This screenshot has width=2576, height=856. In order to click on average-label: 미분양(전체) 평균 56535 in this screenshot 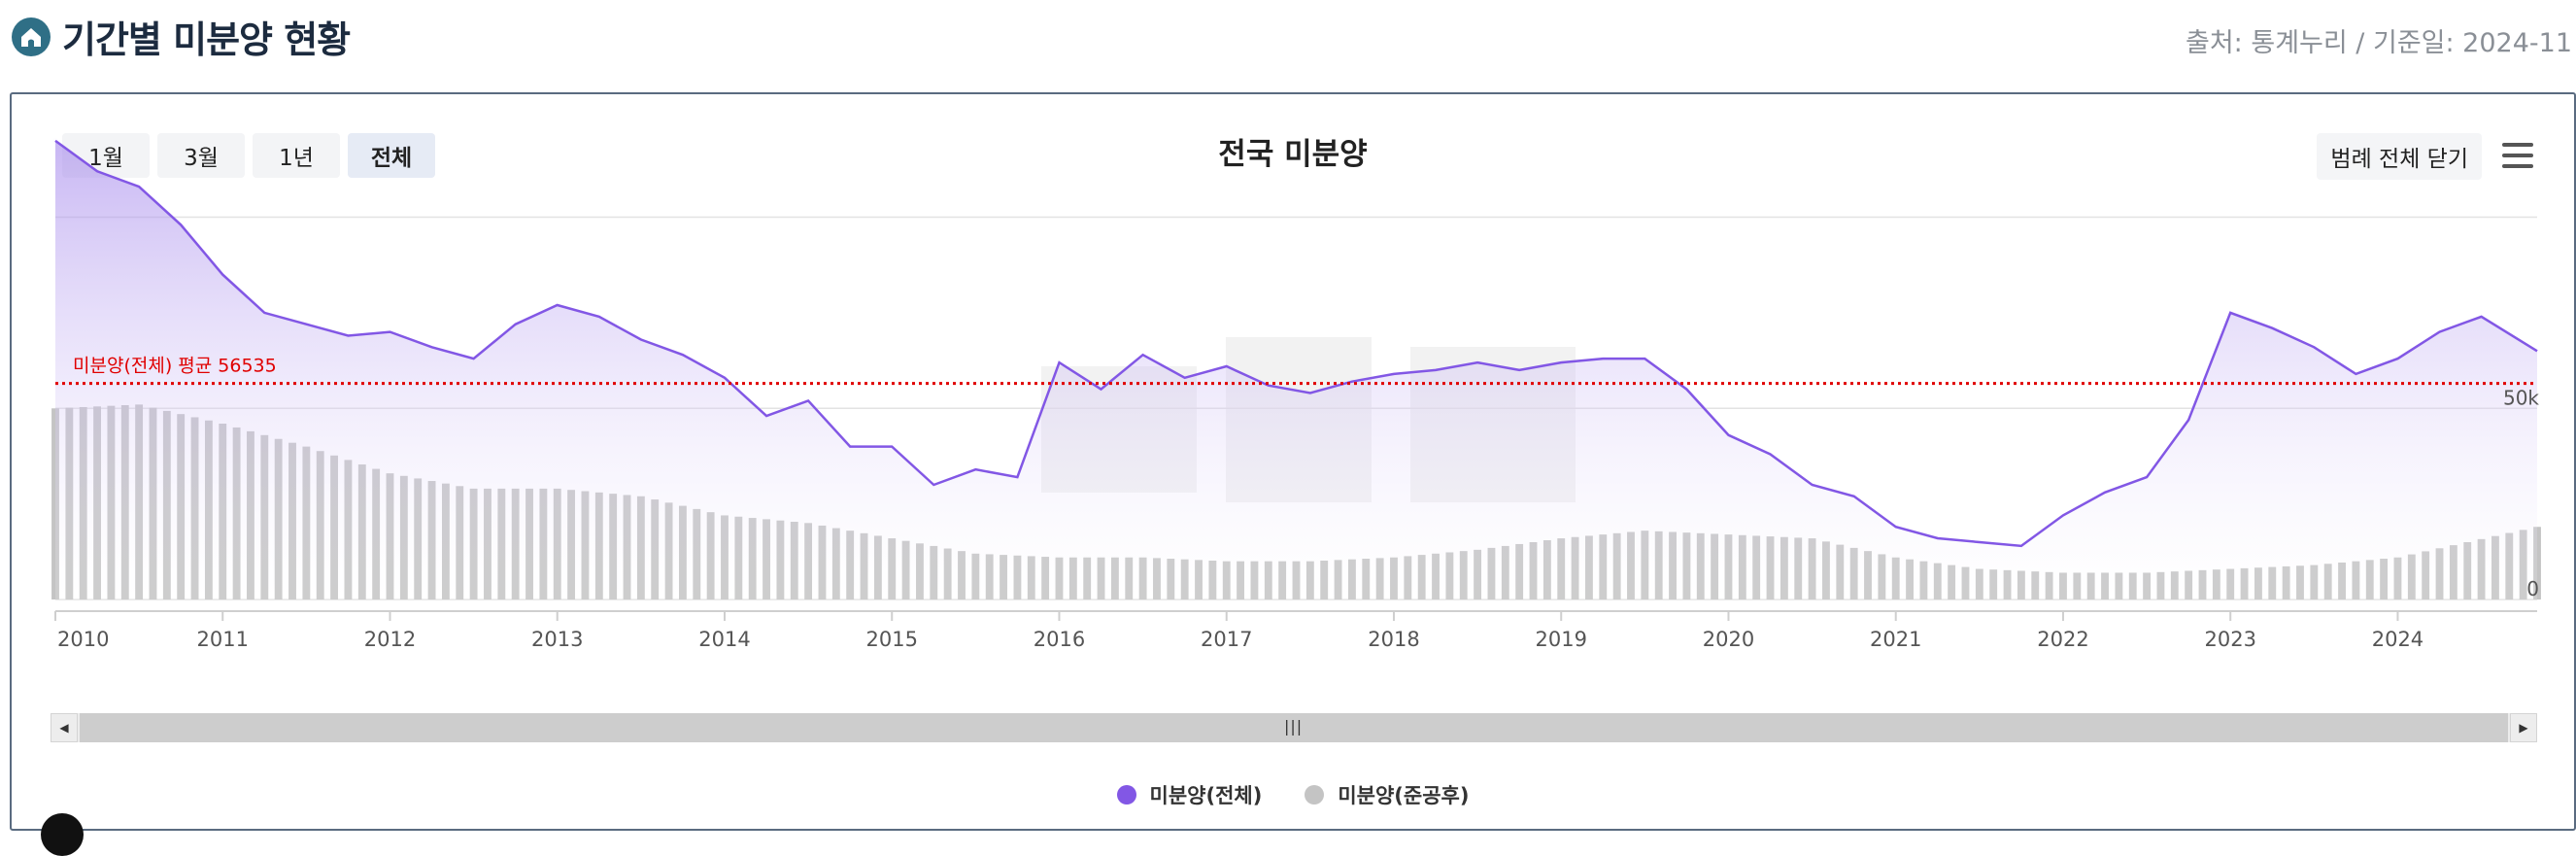, I will do `click(175, 366)`.